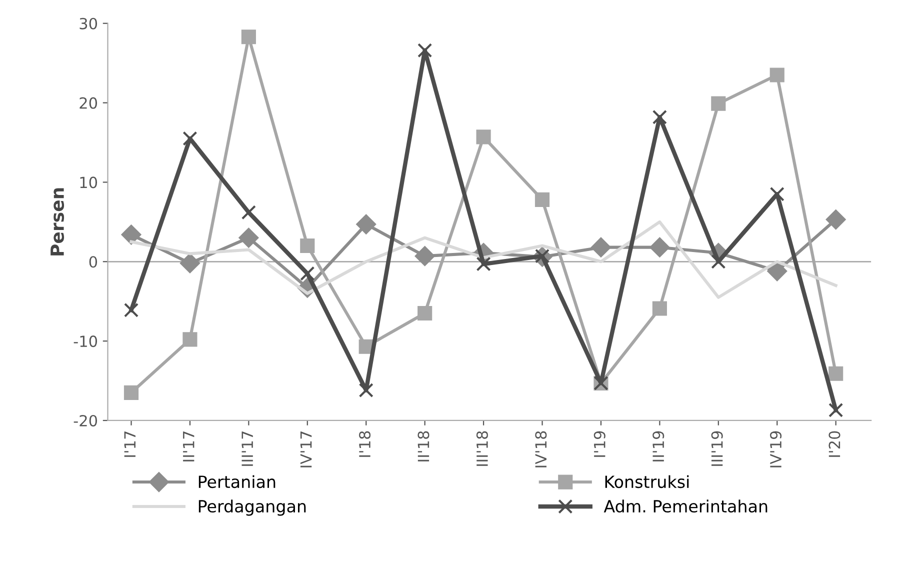 The width and height of the screenshot is (898, 584). What do you see at coordinates (834, 444) in the screenshot?
I see `x-tick-label: I'20` at bounding box center [834, 444].